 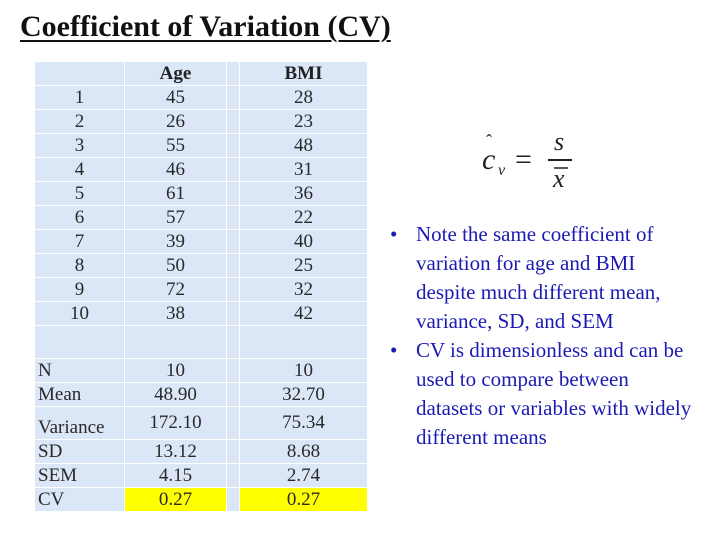 I want to click on table-row: 1 45 28, so click(x=201, y=97).